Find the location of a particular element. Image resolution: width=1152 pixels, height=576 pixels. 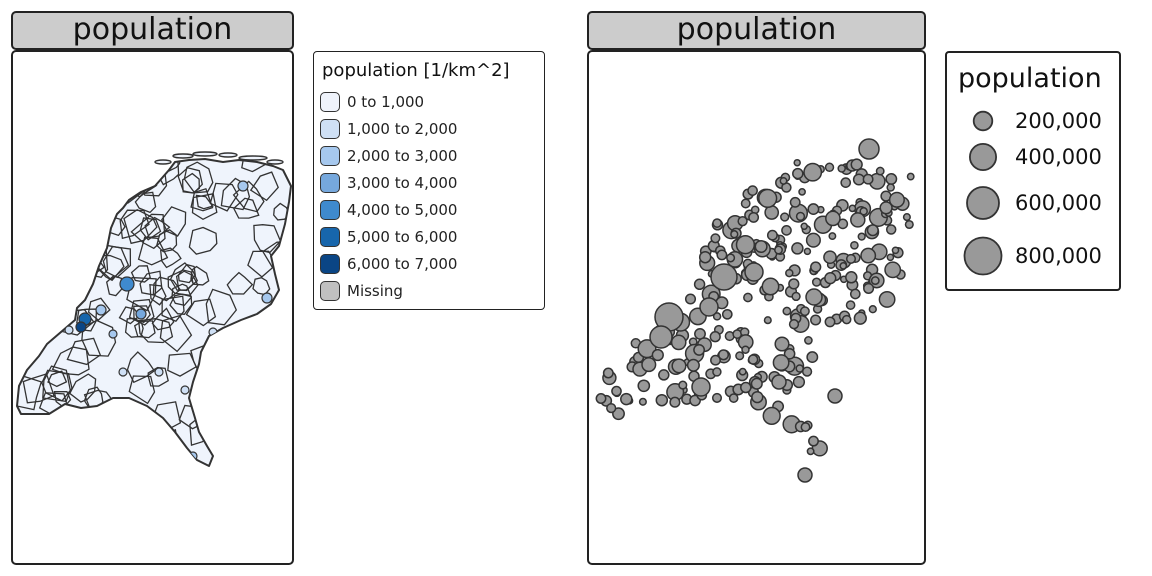

right-panel-title: population is located at coordinates (756, 30).